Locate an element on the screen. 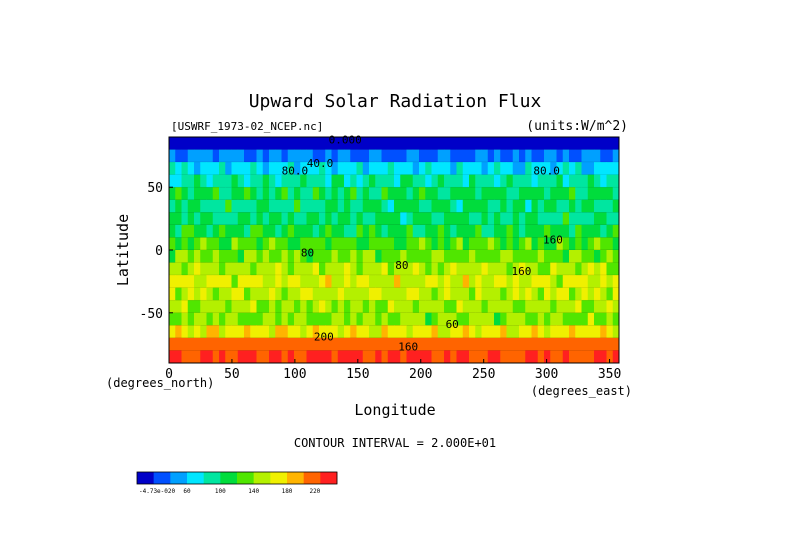 The image size is (789, 558). contour-label: 80 is located at coordinates (401, 265).